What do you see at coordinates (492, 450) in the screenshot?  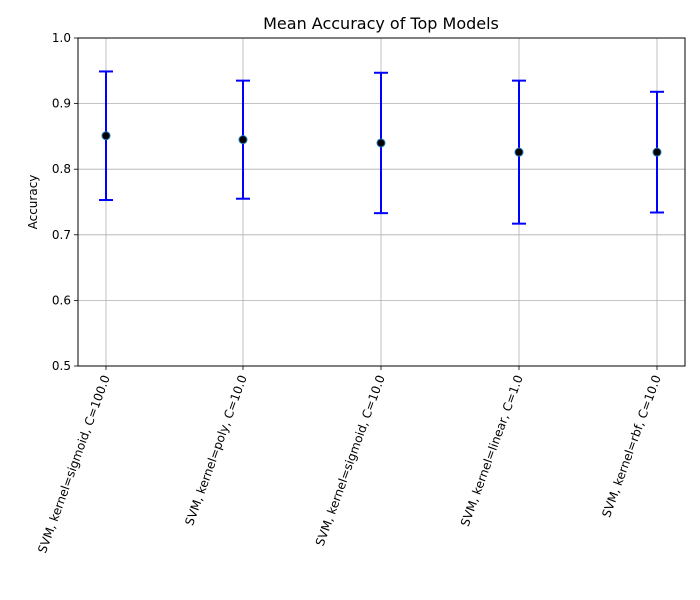 I see `x-tick-label: SVM, kernel=linear, C=1.0` at bounding box center [492, 450].